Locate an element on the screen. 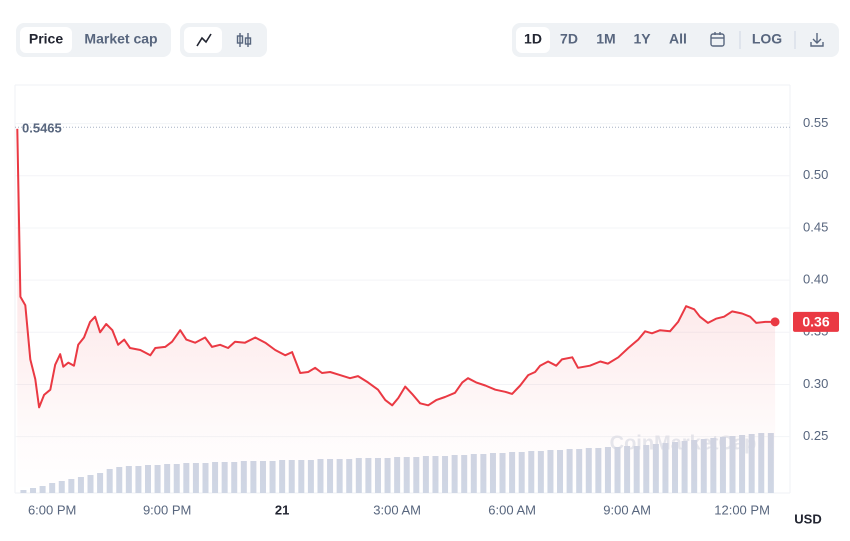 The height and width of the screenshot is (541, 850). tab-active is located at coordinates (46, 40).